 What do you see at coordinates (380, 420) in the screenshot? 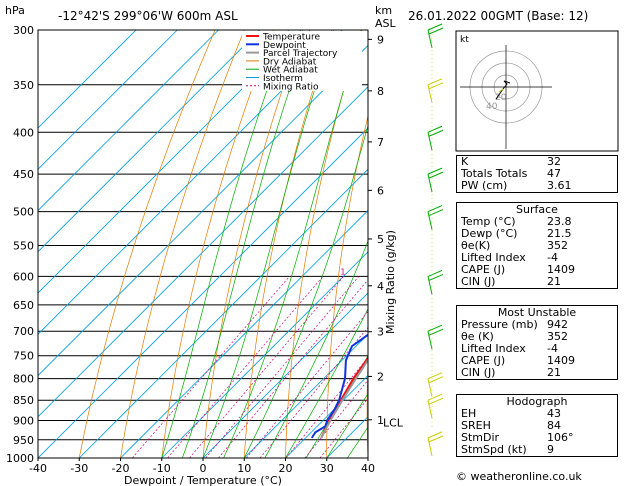
I see `km-tick-label: 1` at bounding box center [380, 420].